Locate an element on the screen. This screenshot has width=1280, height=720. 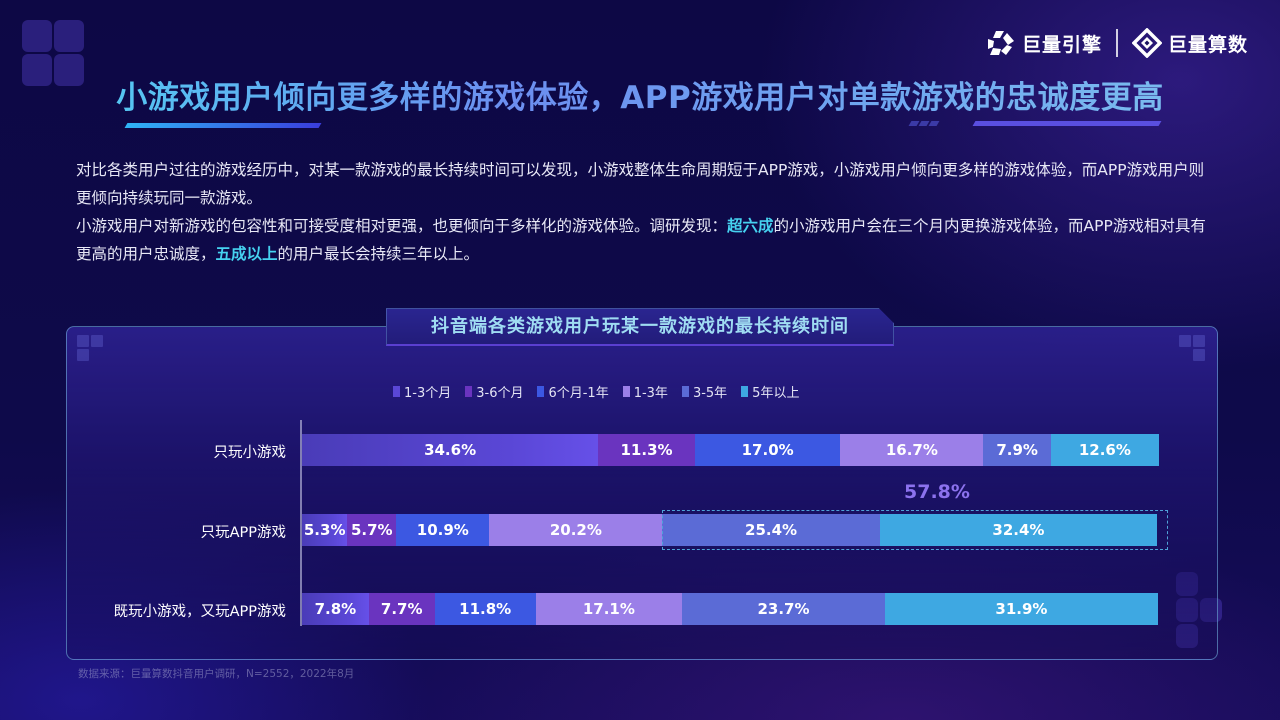
legend-item: 1-3个月 is located at coordinates (422, 391).